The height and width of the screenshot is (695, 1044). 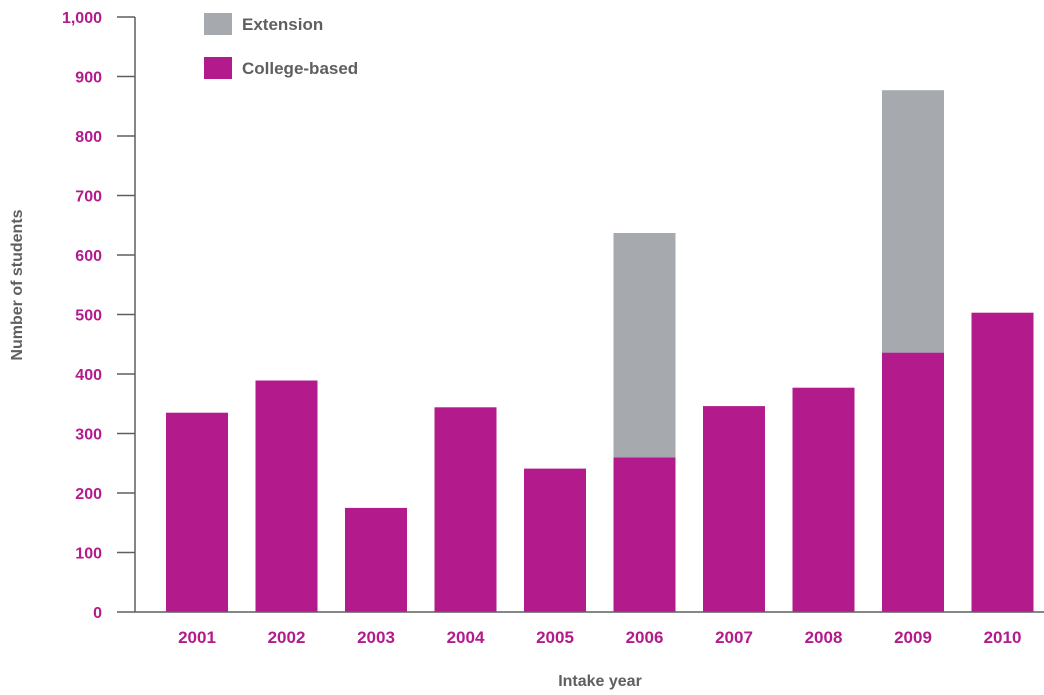 What do you see at coordinates (376, 637) in the screenshot?
I see `x-tick-label: 2003` at bounding box center [376, 637].